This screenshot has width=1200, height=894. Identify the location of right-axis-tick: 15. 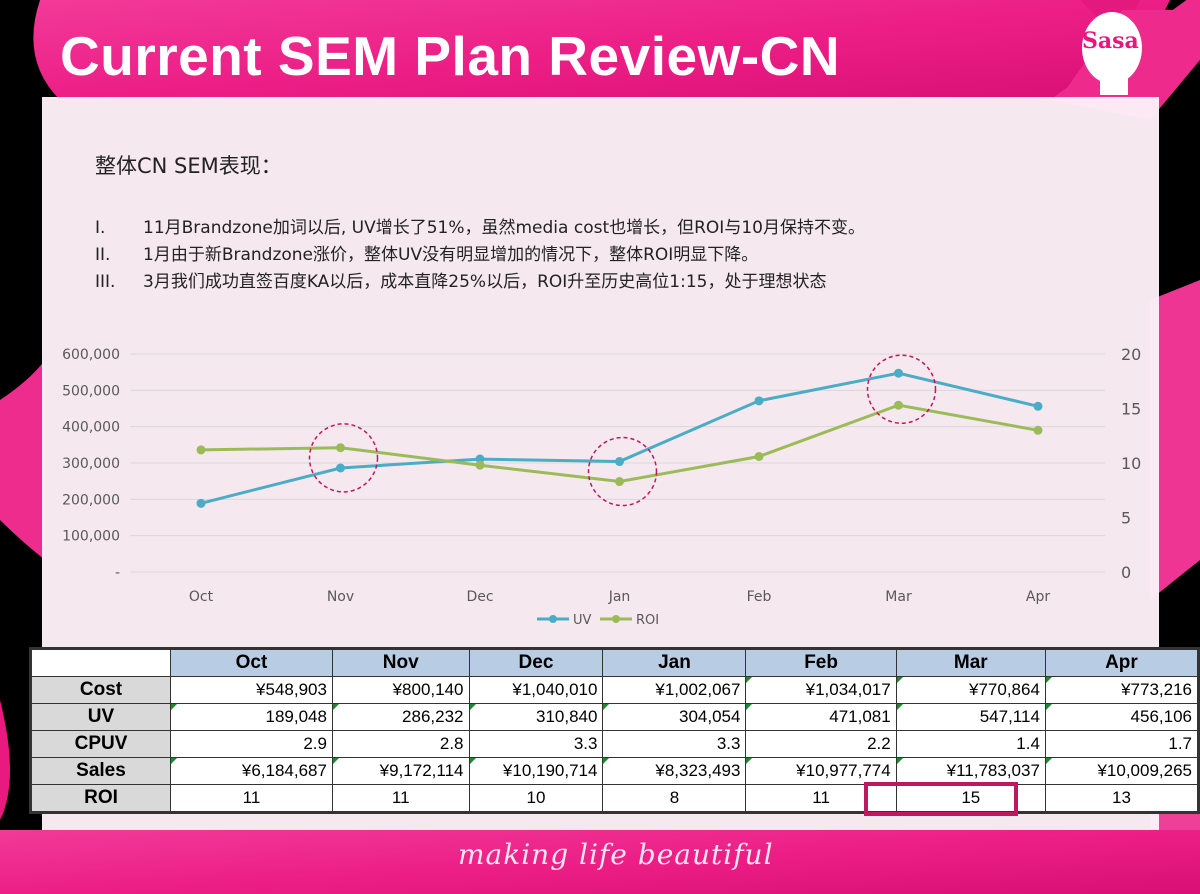
(1131, 409).